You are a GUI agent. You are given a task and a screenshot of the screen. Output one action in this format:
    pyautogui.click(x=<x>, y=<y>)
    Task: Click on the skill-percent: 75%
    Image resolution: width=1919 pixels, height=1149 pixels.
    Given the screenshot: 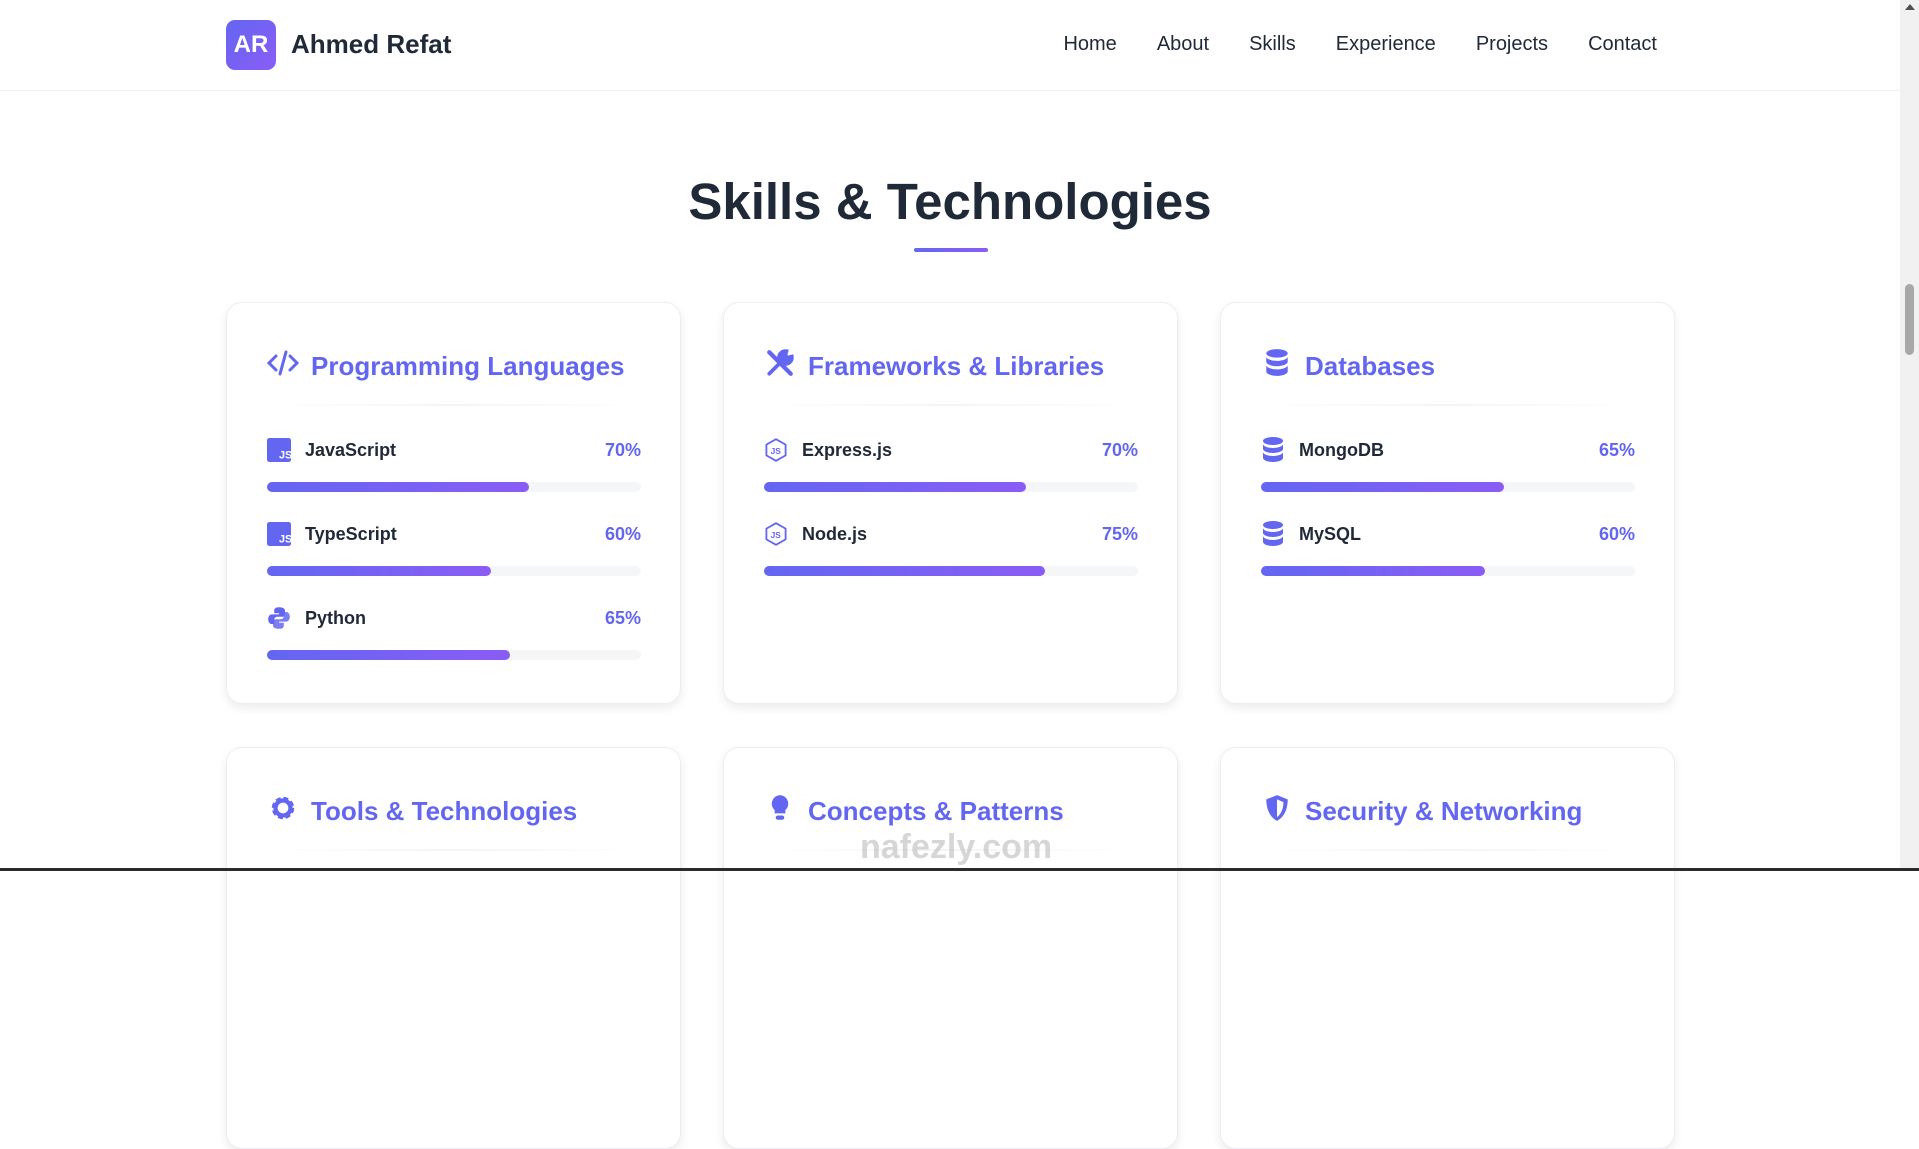 What is the action you would take?
    pyautogui.click(x=1119, y=534)
    